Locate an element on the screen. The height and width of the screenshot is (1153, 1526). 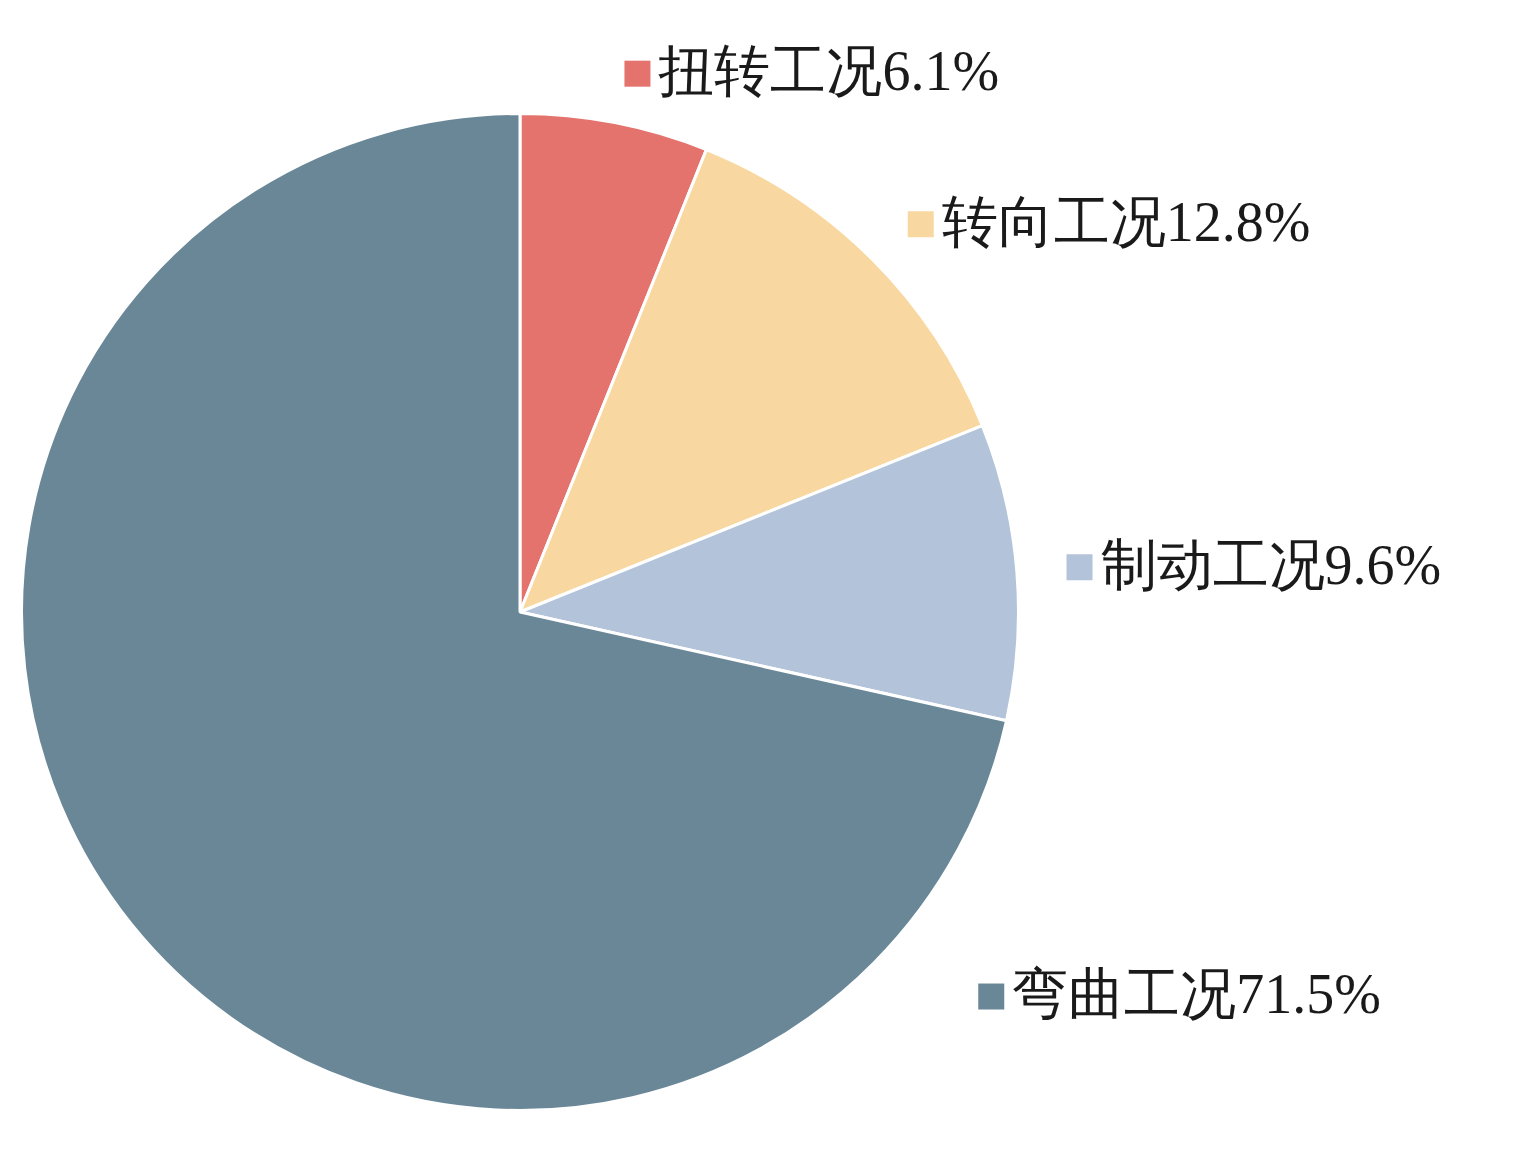
legend-label: 制动工况9.6% is located at coordinates (1271, 564).